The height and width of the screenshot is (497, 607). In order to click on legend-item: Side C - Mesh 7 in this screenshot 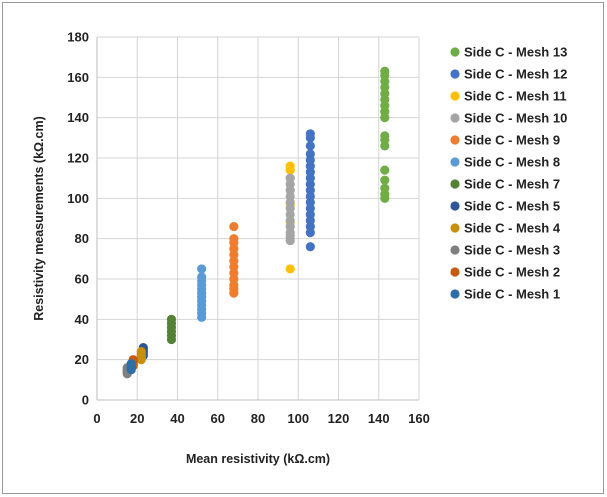, I will do `click(505, 184)`.